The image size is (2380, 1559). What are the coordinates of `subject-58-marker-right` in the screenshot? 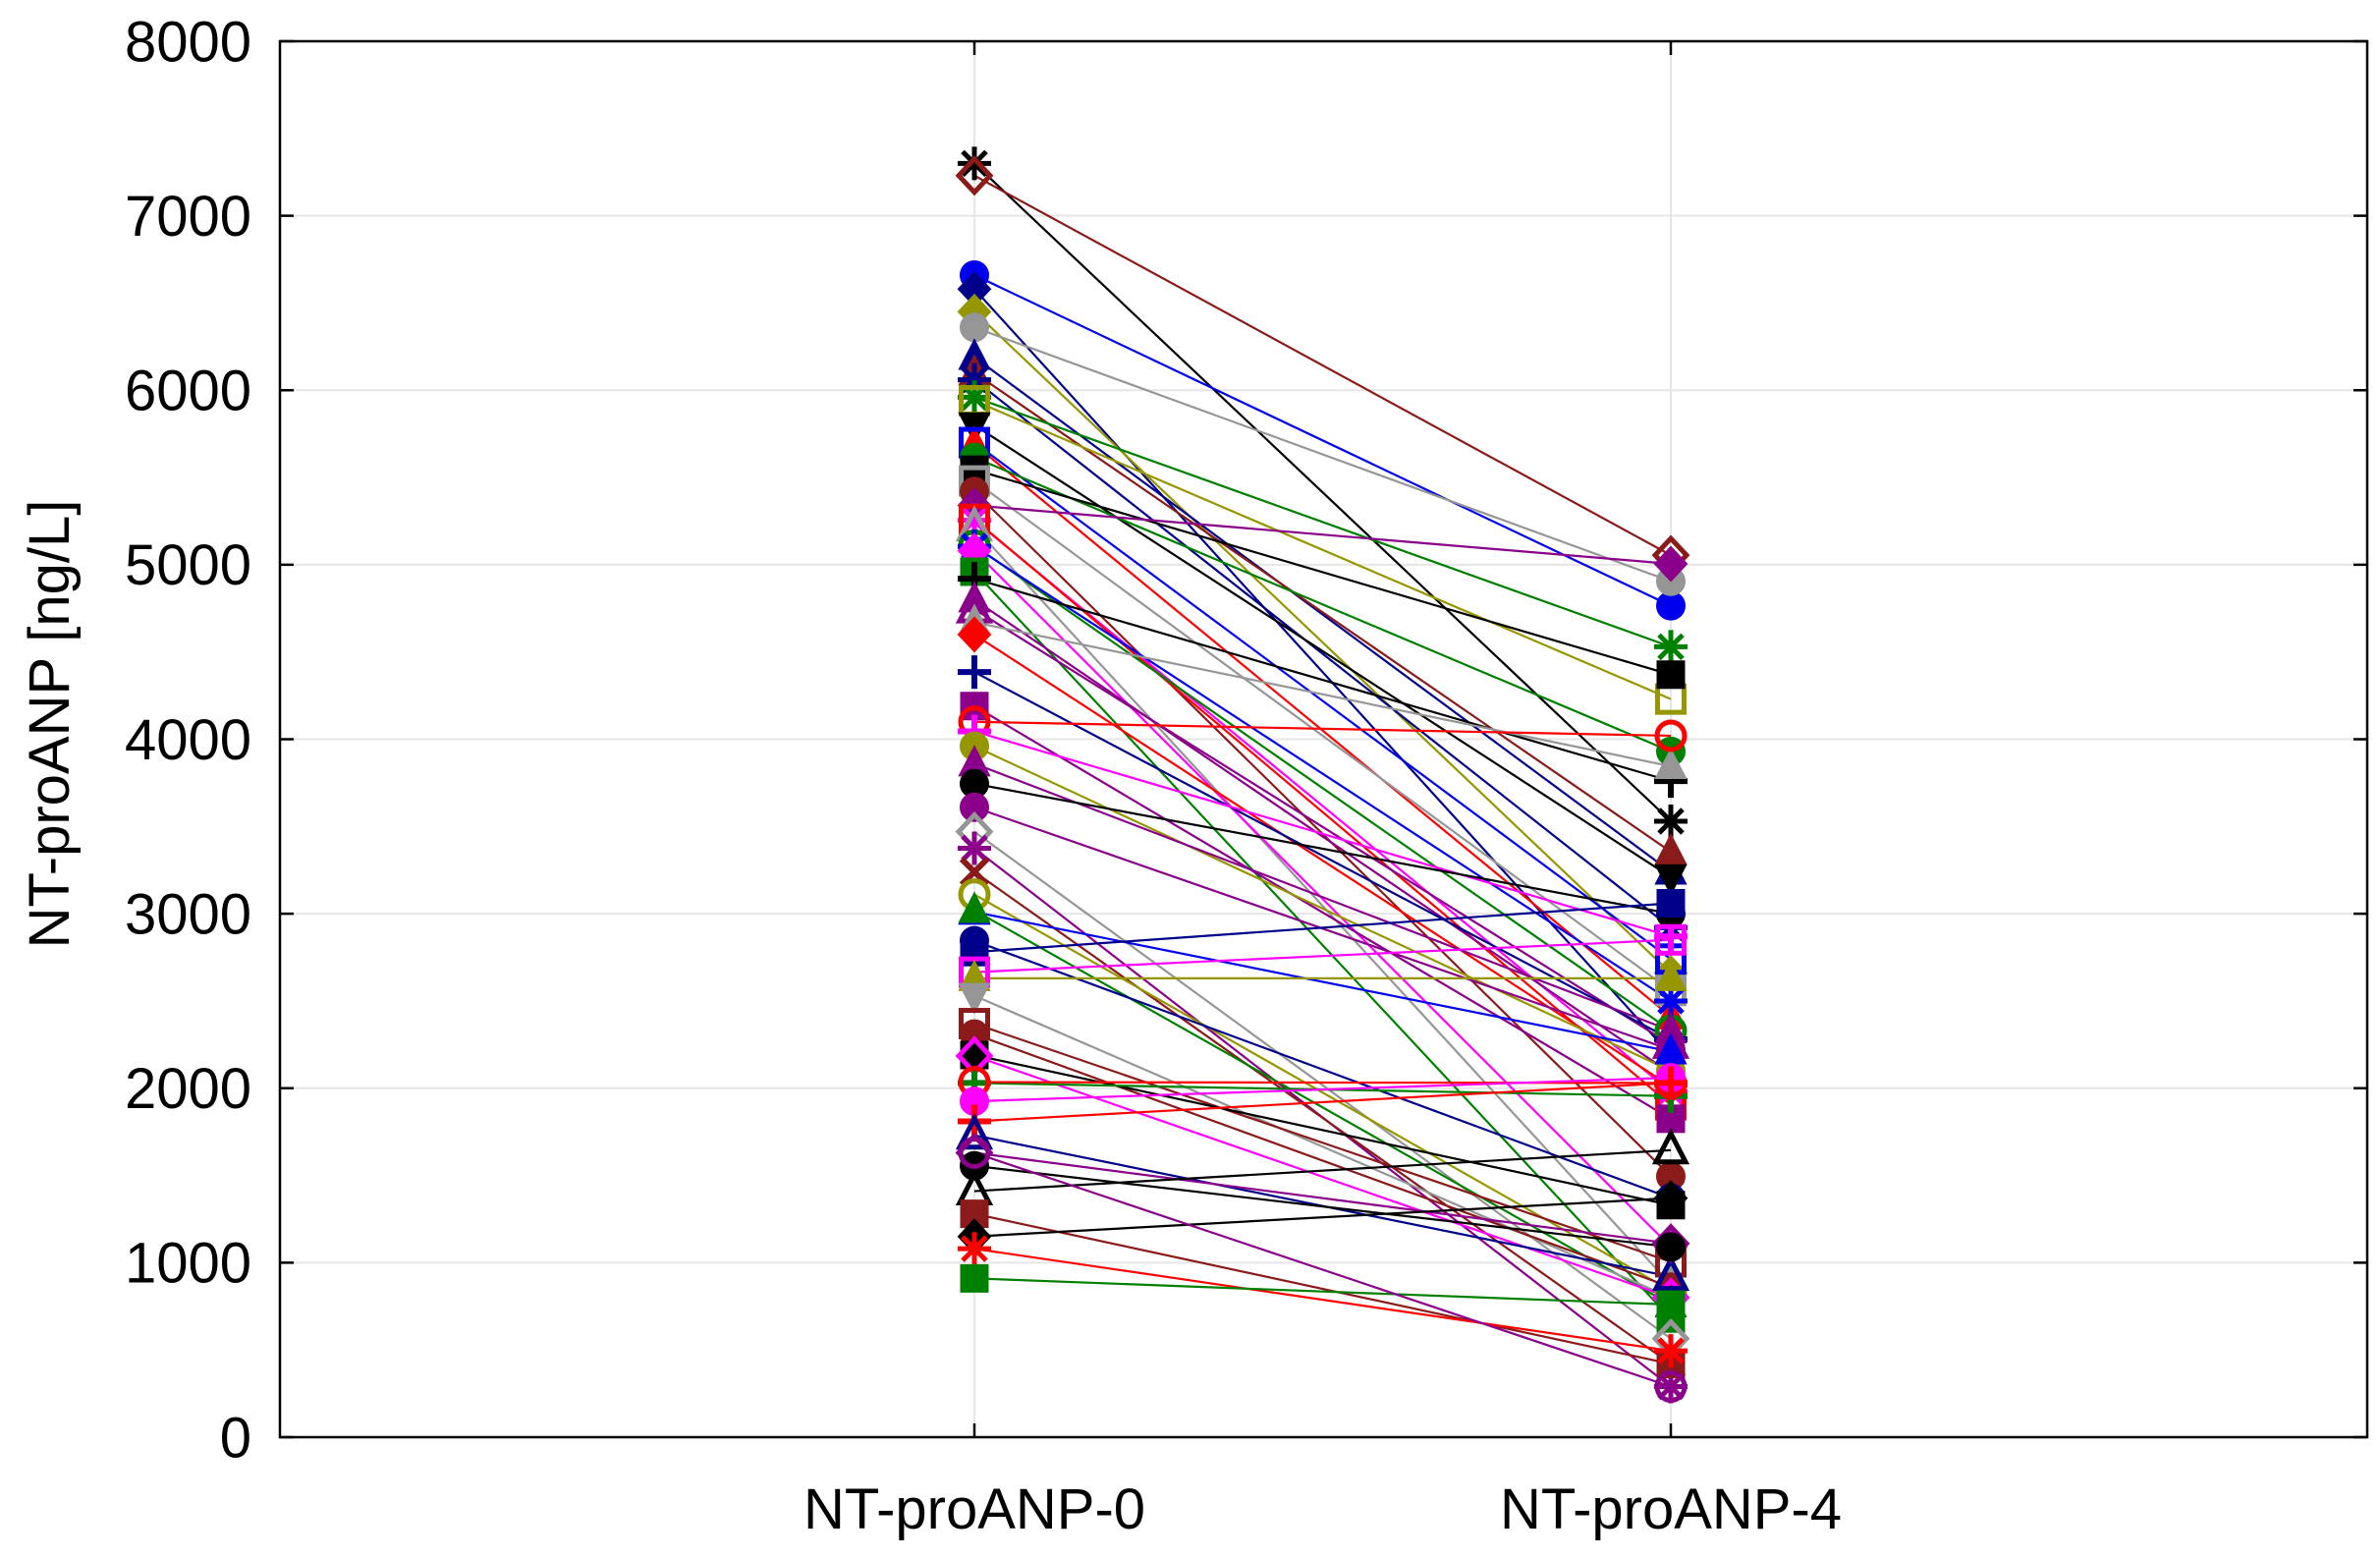 It's located at (1671, 1083).